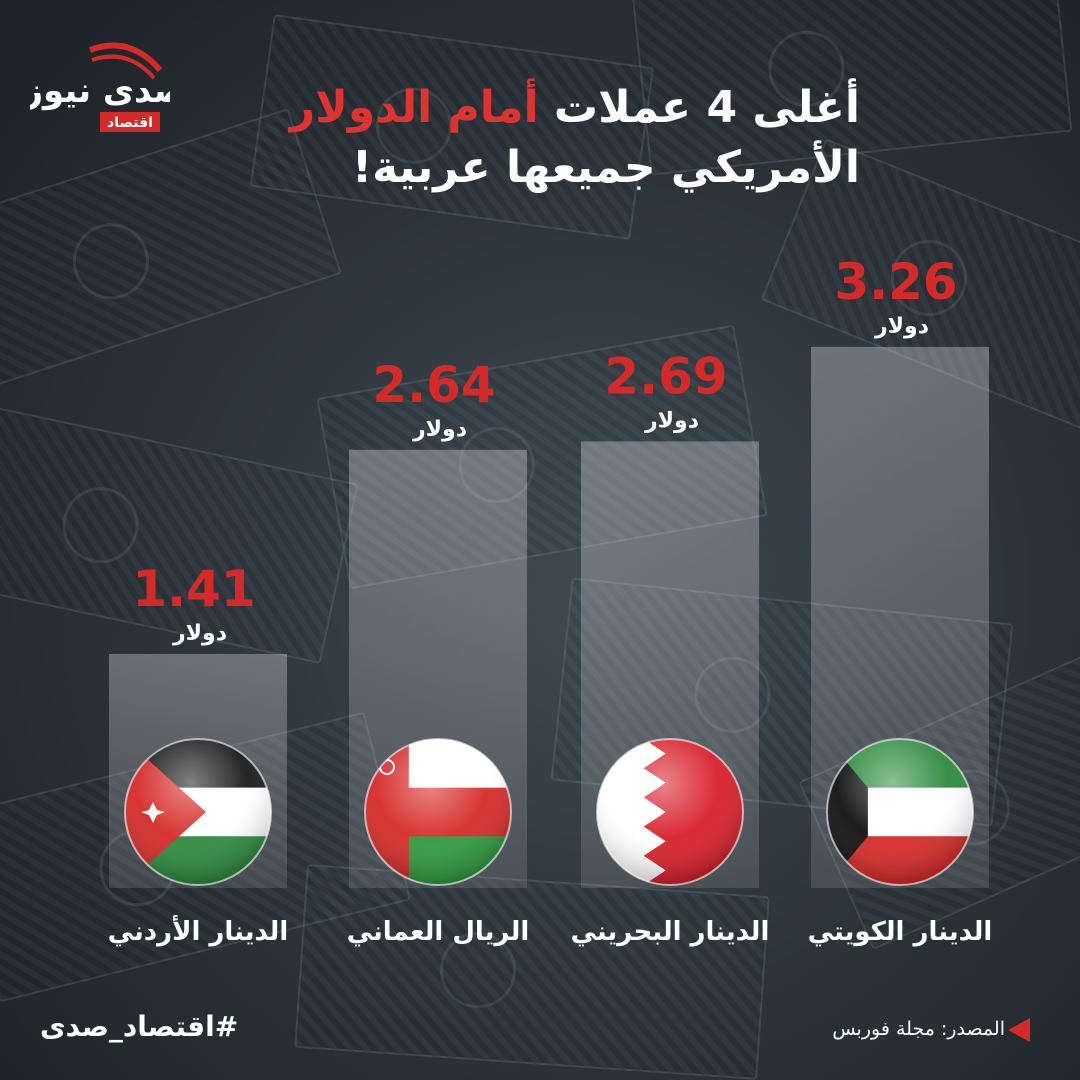 Image resolution: width=1080 pixels, height=1080 pixels. What do you see at coordinates (139, 1026) in the screenshot?
I see `hashtag: #اقتصاد_صدى` at bounding box center [139, 1026].